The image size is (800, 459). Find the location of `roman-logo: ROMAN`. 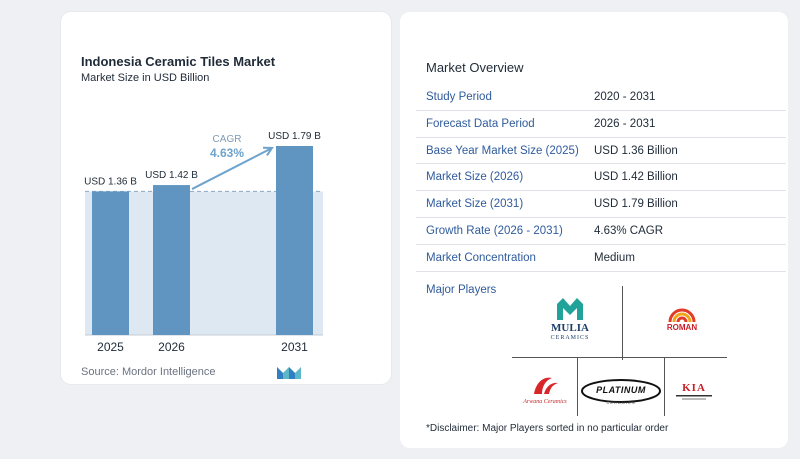

roman-logo: ROMAN is located at coordinates (682, 322).